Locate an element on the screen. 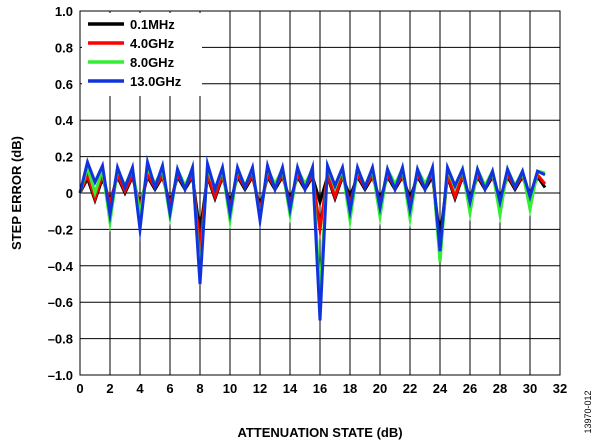 Image resolution: width=598 pixels, height=448 pixels. x-tick-label: 16 is located at coordinates (320, 388).